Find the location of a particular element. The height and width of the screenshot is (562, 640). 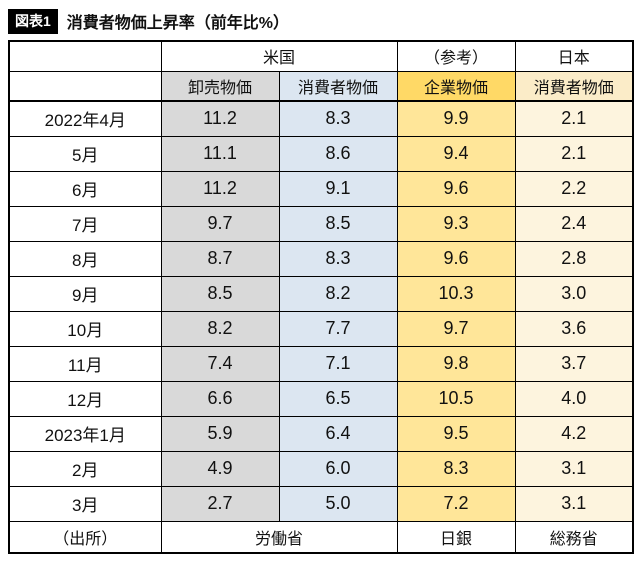

table-row: 5月 11.1 8.6 9.4 2.1 is located at coordinates (321, 153).